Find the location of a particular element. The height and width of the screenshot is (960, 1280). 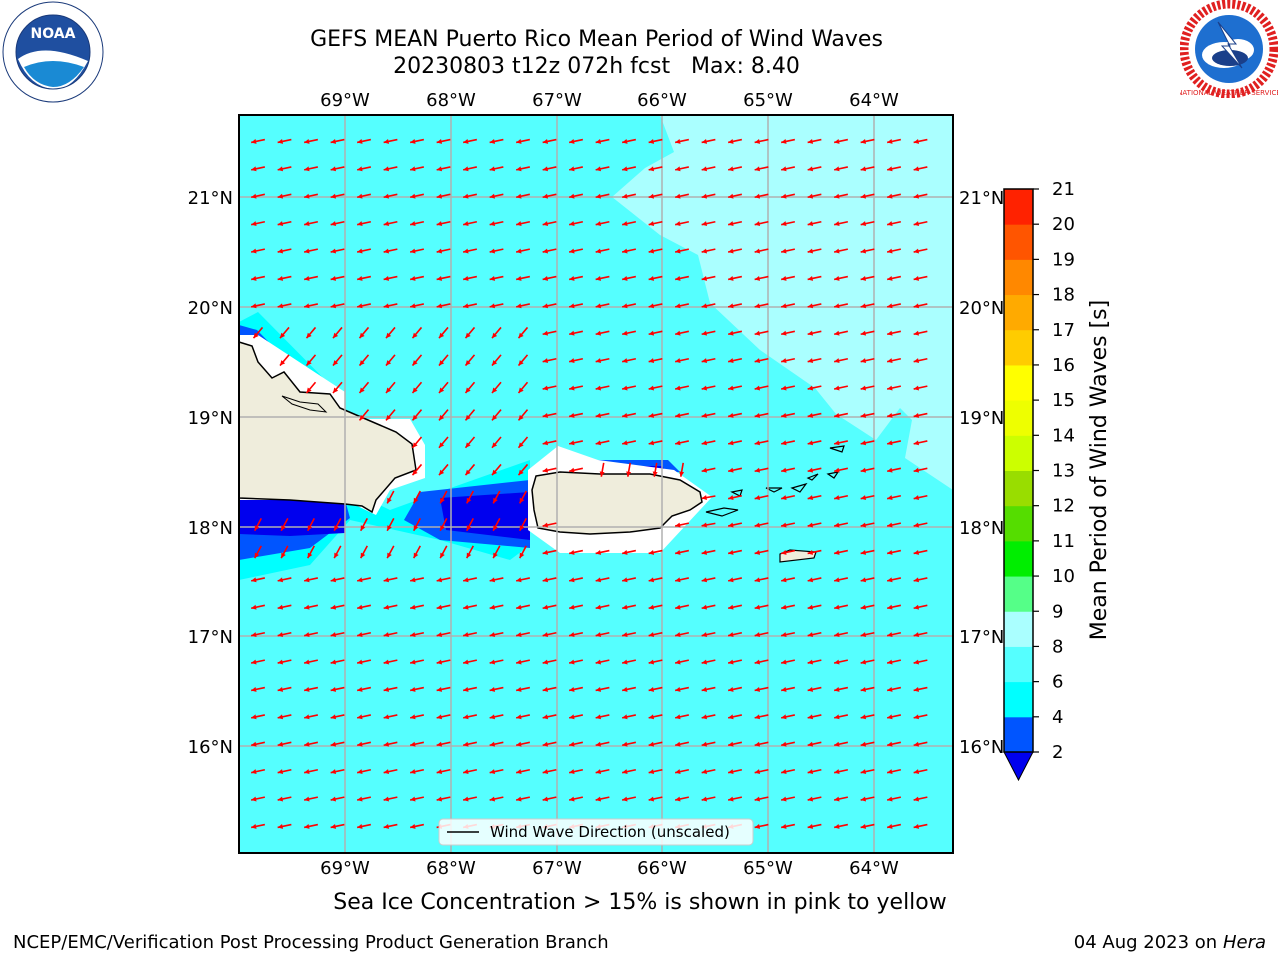

lon-label-top: 68°W is located at coordinates (451, 100).